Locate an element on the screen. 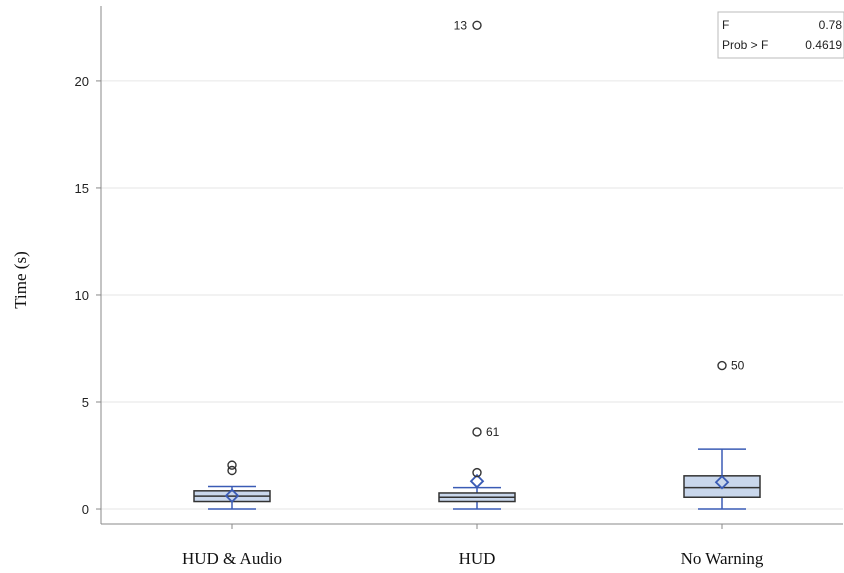 The width and height of the screenshot is (844, 573). y-tick-label: 20 is located at coordinates (82, 81).